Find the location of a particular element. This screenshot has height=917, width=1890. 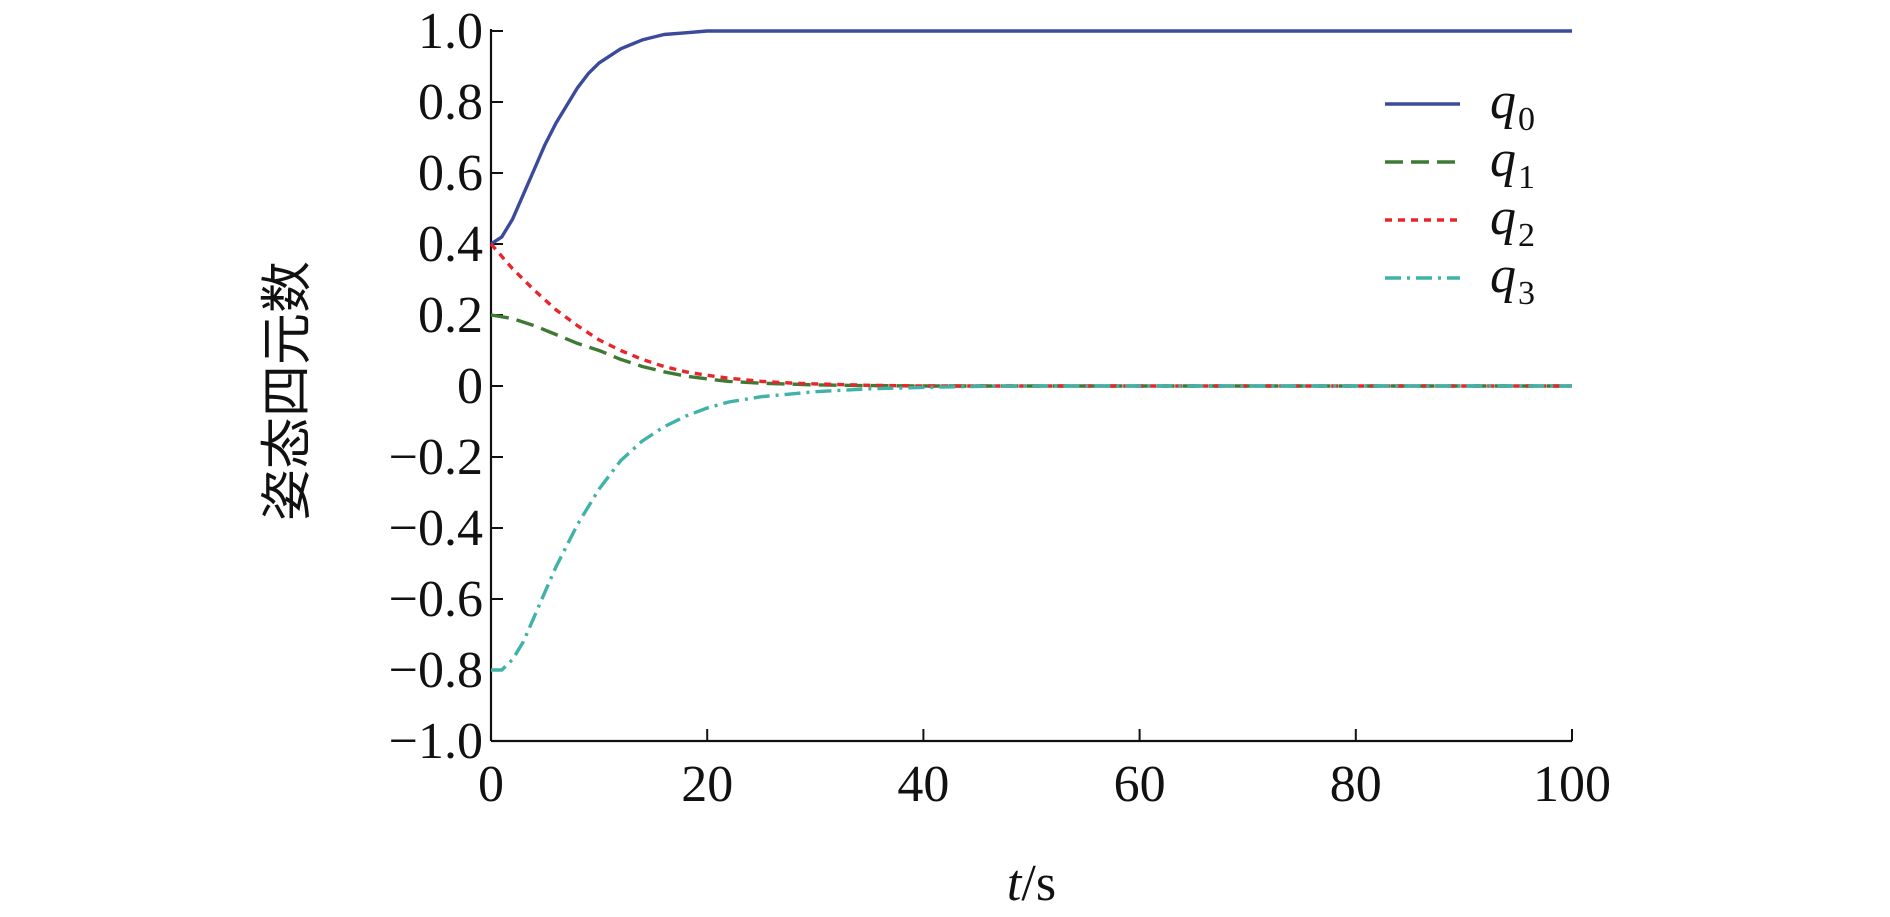

x-axis-title-variable: t is located at coordinates (1015, 883).